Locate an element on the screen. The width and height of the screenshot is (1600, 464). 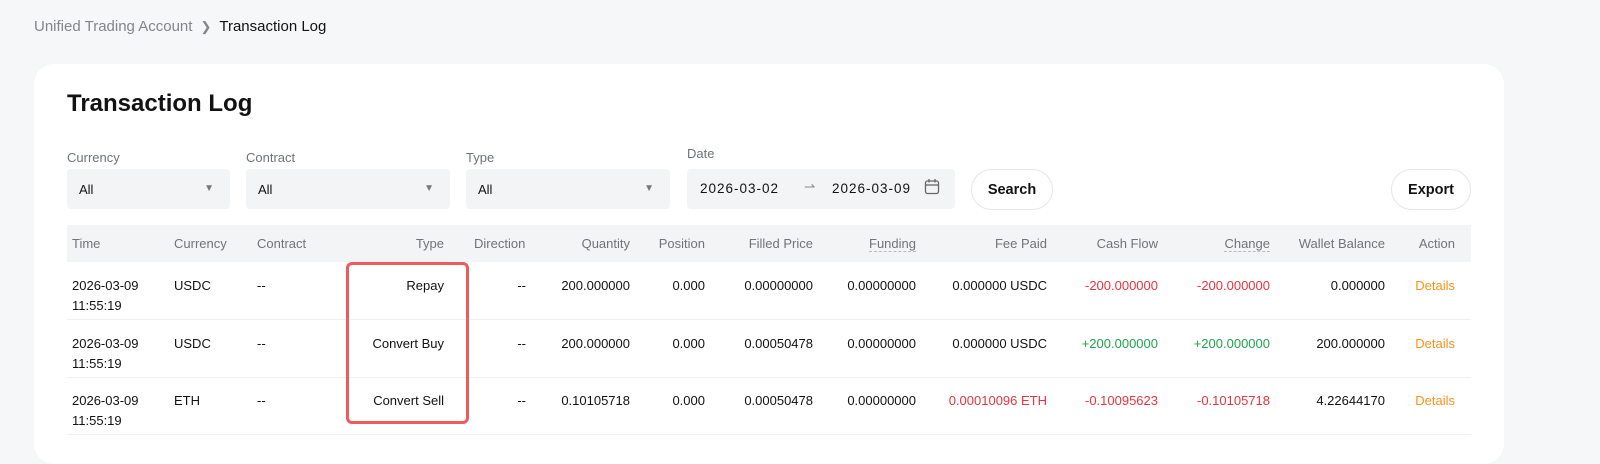
header-direction: Direction is located at coordinates (500, 243).